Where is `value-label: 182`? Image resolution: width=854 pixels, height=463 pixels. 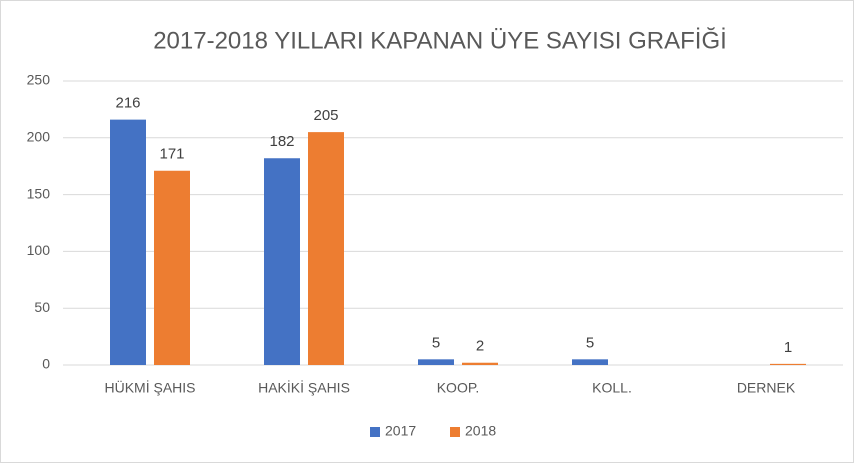
value-label: 182 is located at coordinates (281, 141).